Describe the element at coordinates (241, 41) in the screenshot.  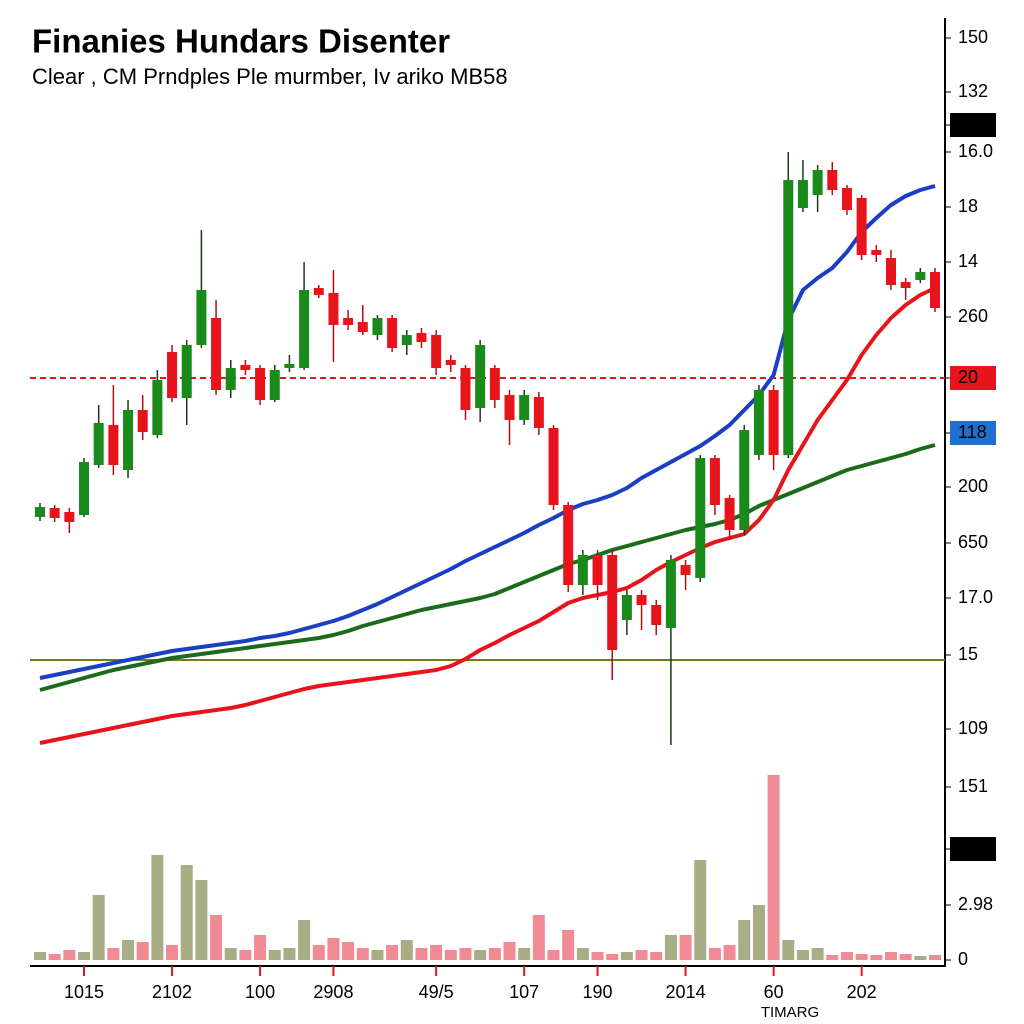
I see `chart-title: Finanies Hundars Disenter` at that location.